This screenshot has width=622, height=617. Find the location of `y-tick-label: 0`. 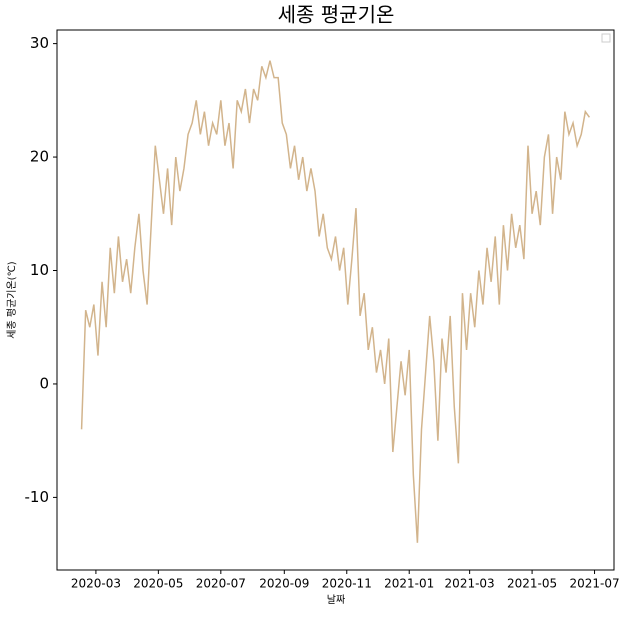

y-tick-label: 0 is located at coordinates (44, 383).